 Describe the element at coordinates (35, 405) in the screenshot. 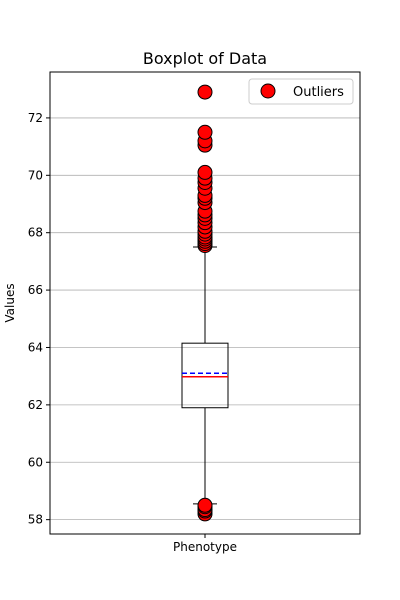

I see `y-tick-label: 62` at that location.